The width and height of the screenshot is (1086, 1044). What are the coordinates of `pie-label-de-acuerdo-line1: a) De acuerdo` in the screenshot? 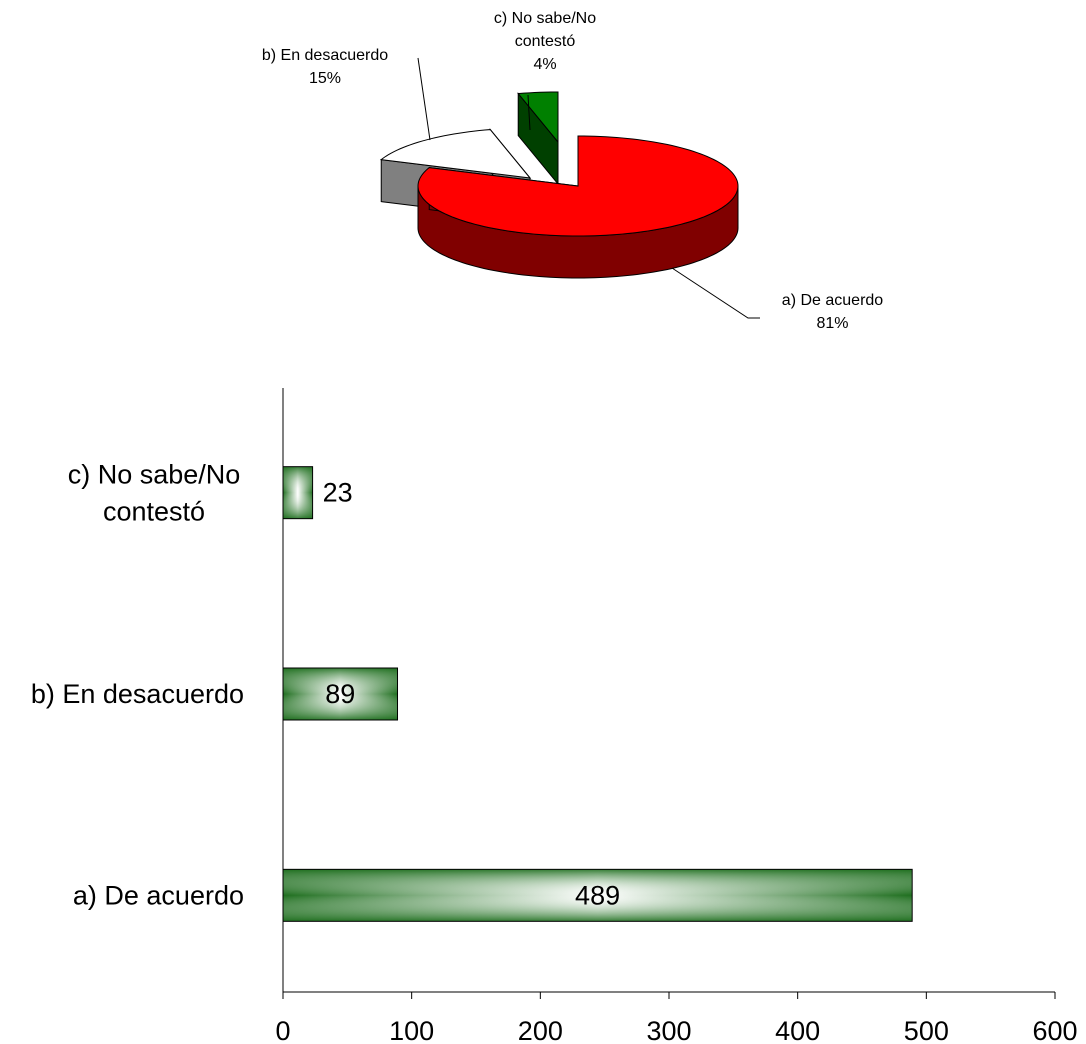 It's located at (832, 300).